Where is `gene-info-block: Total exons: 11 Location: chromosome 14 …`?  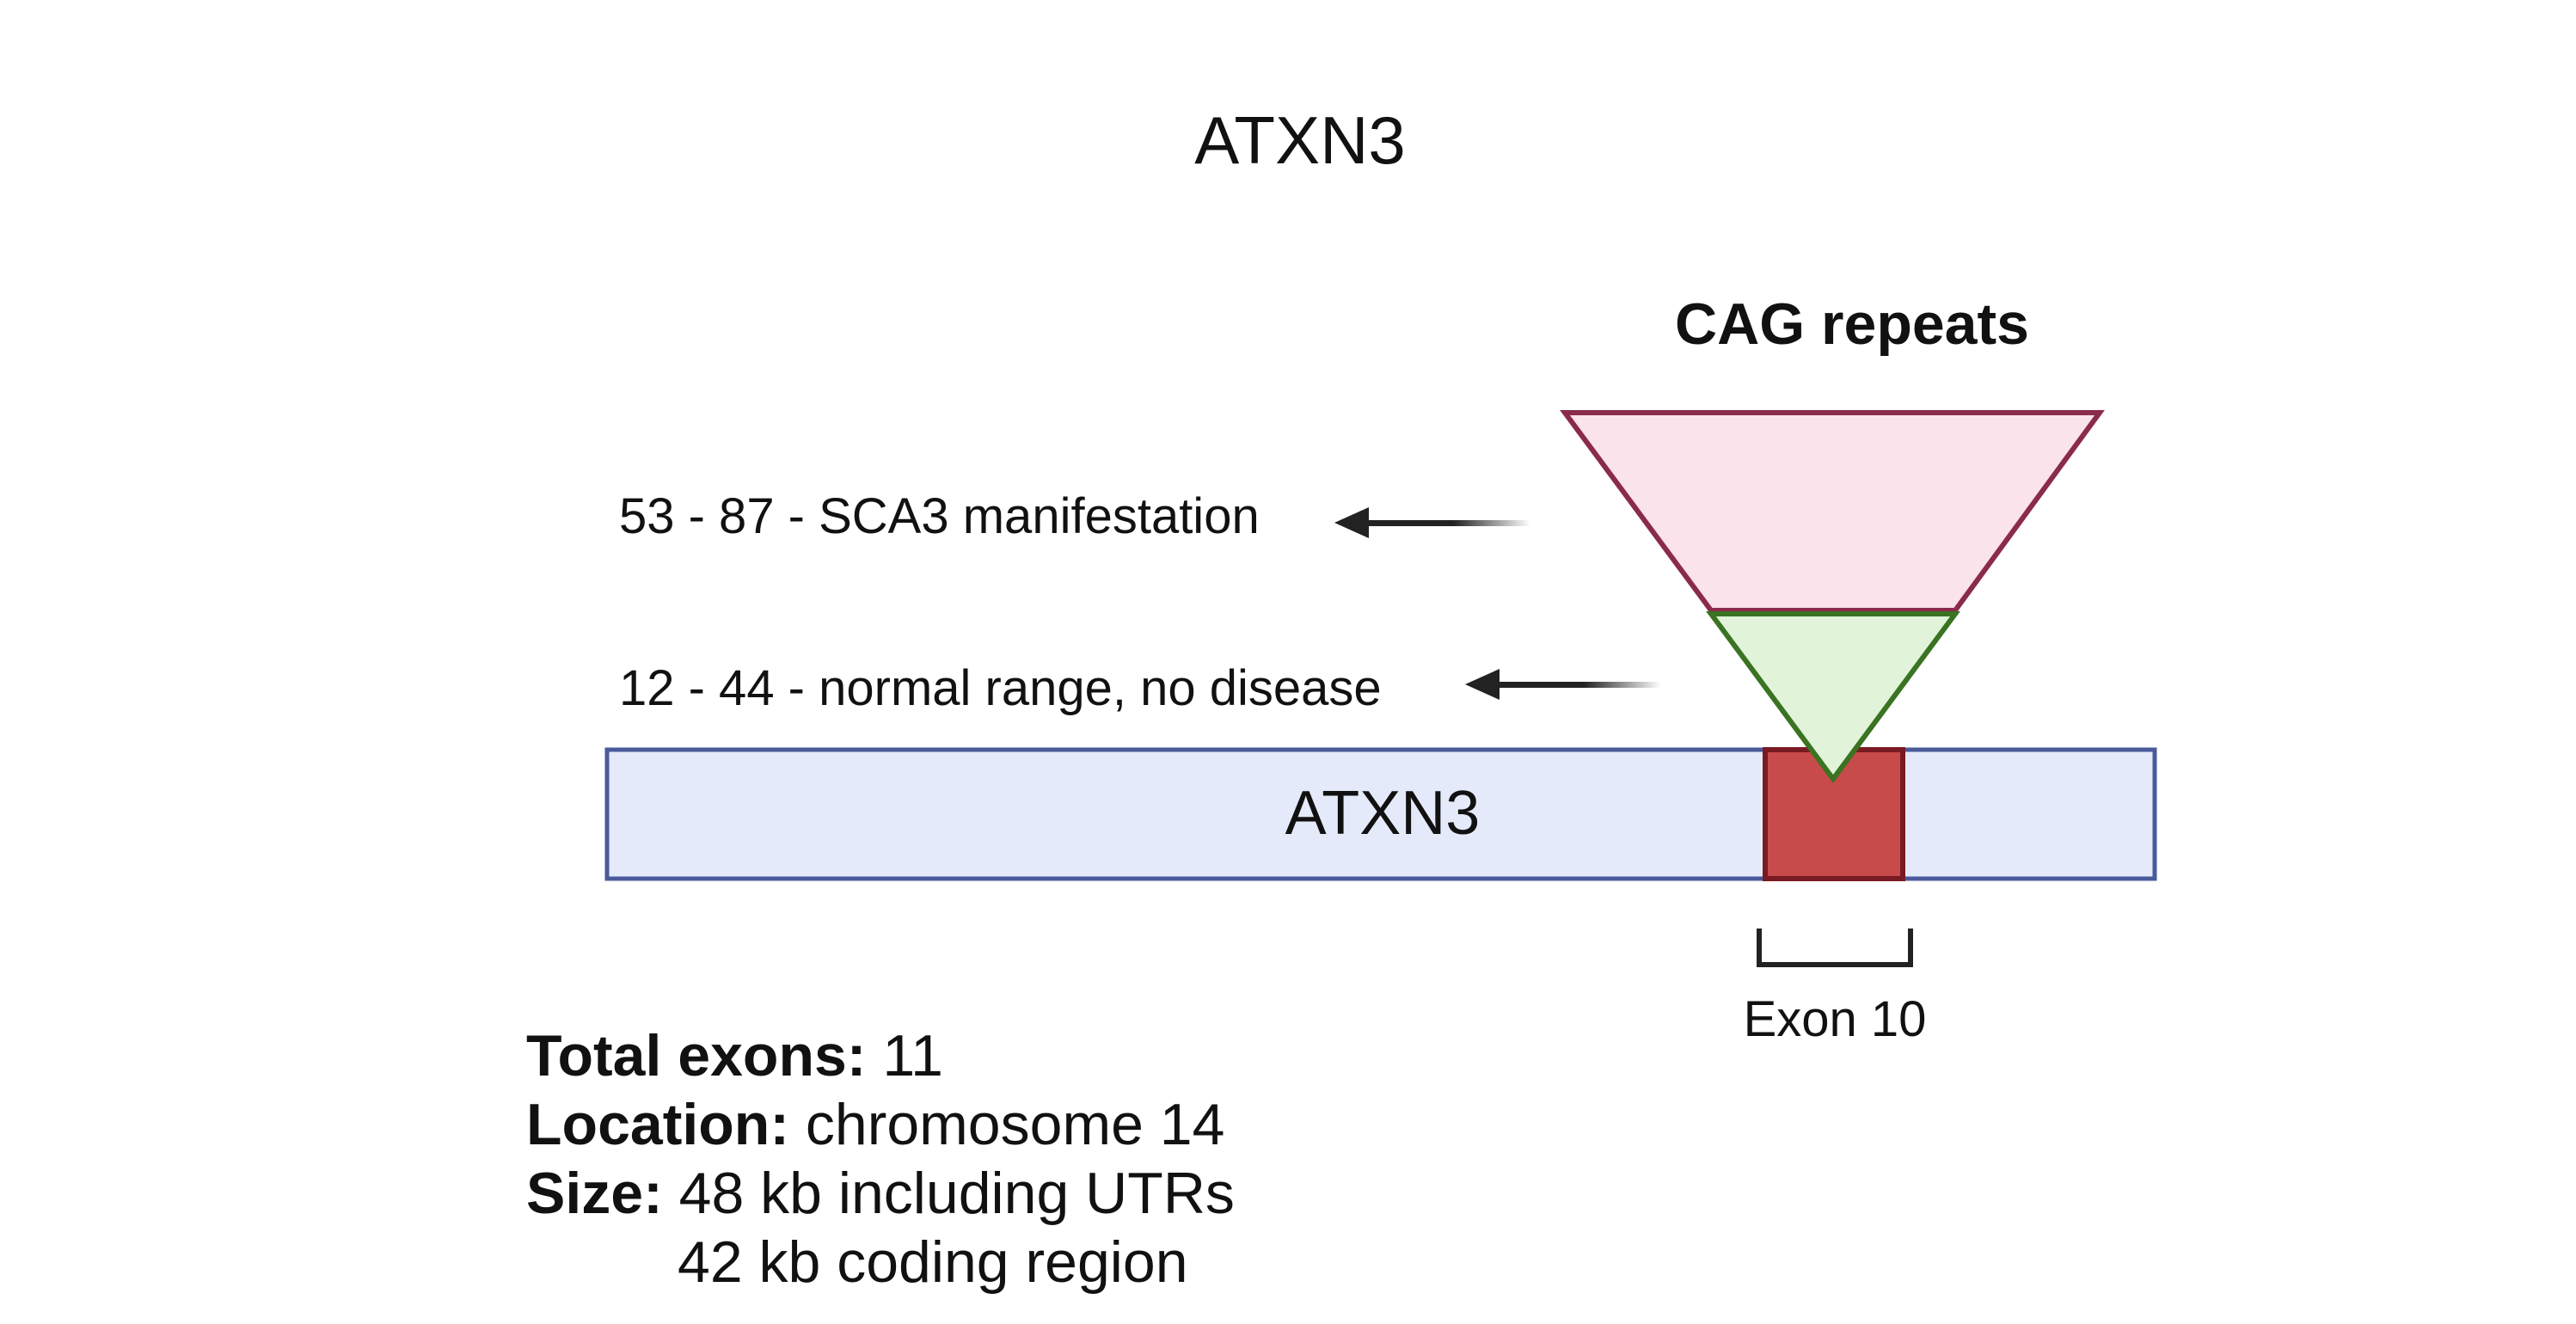
gene-info-block: Total exons: 11 Location: chromosome 14 … is located at coordinates (881, 1158).